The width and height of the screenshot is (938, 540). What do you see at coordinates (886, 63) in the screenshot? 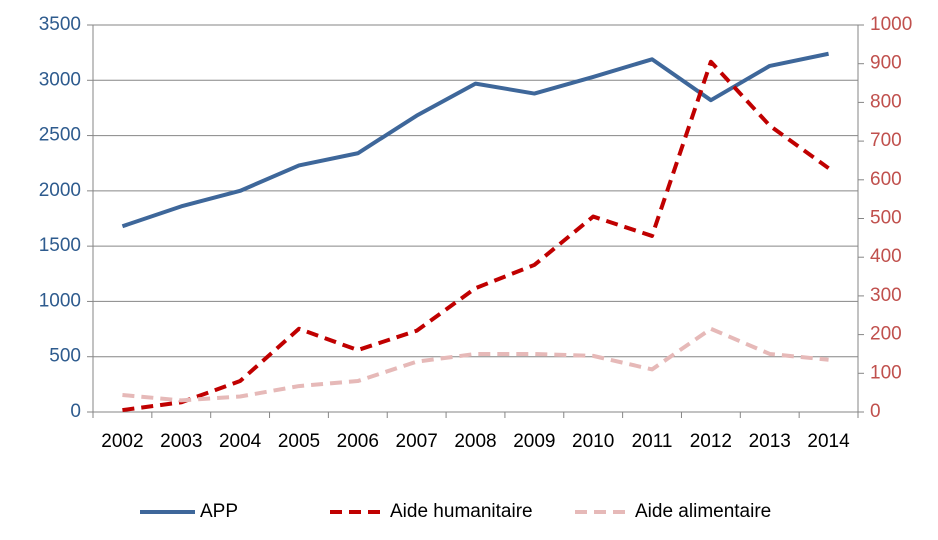
I see `y2-tick-label: 900` at bounding box center [886, 63].